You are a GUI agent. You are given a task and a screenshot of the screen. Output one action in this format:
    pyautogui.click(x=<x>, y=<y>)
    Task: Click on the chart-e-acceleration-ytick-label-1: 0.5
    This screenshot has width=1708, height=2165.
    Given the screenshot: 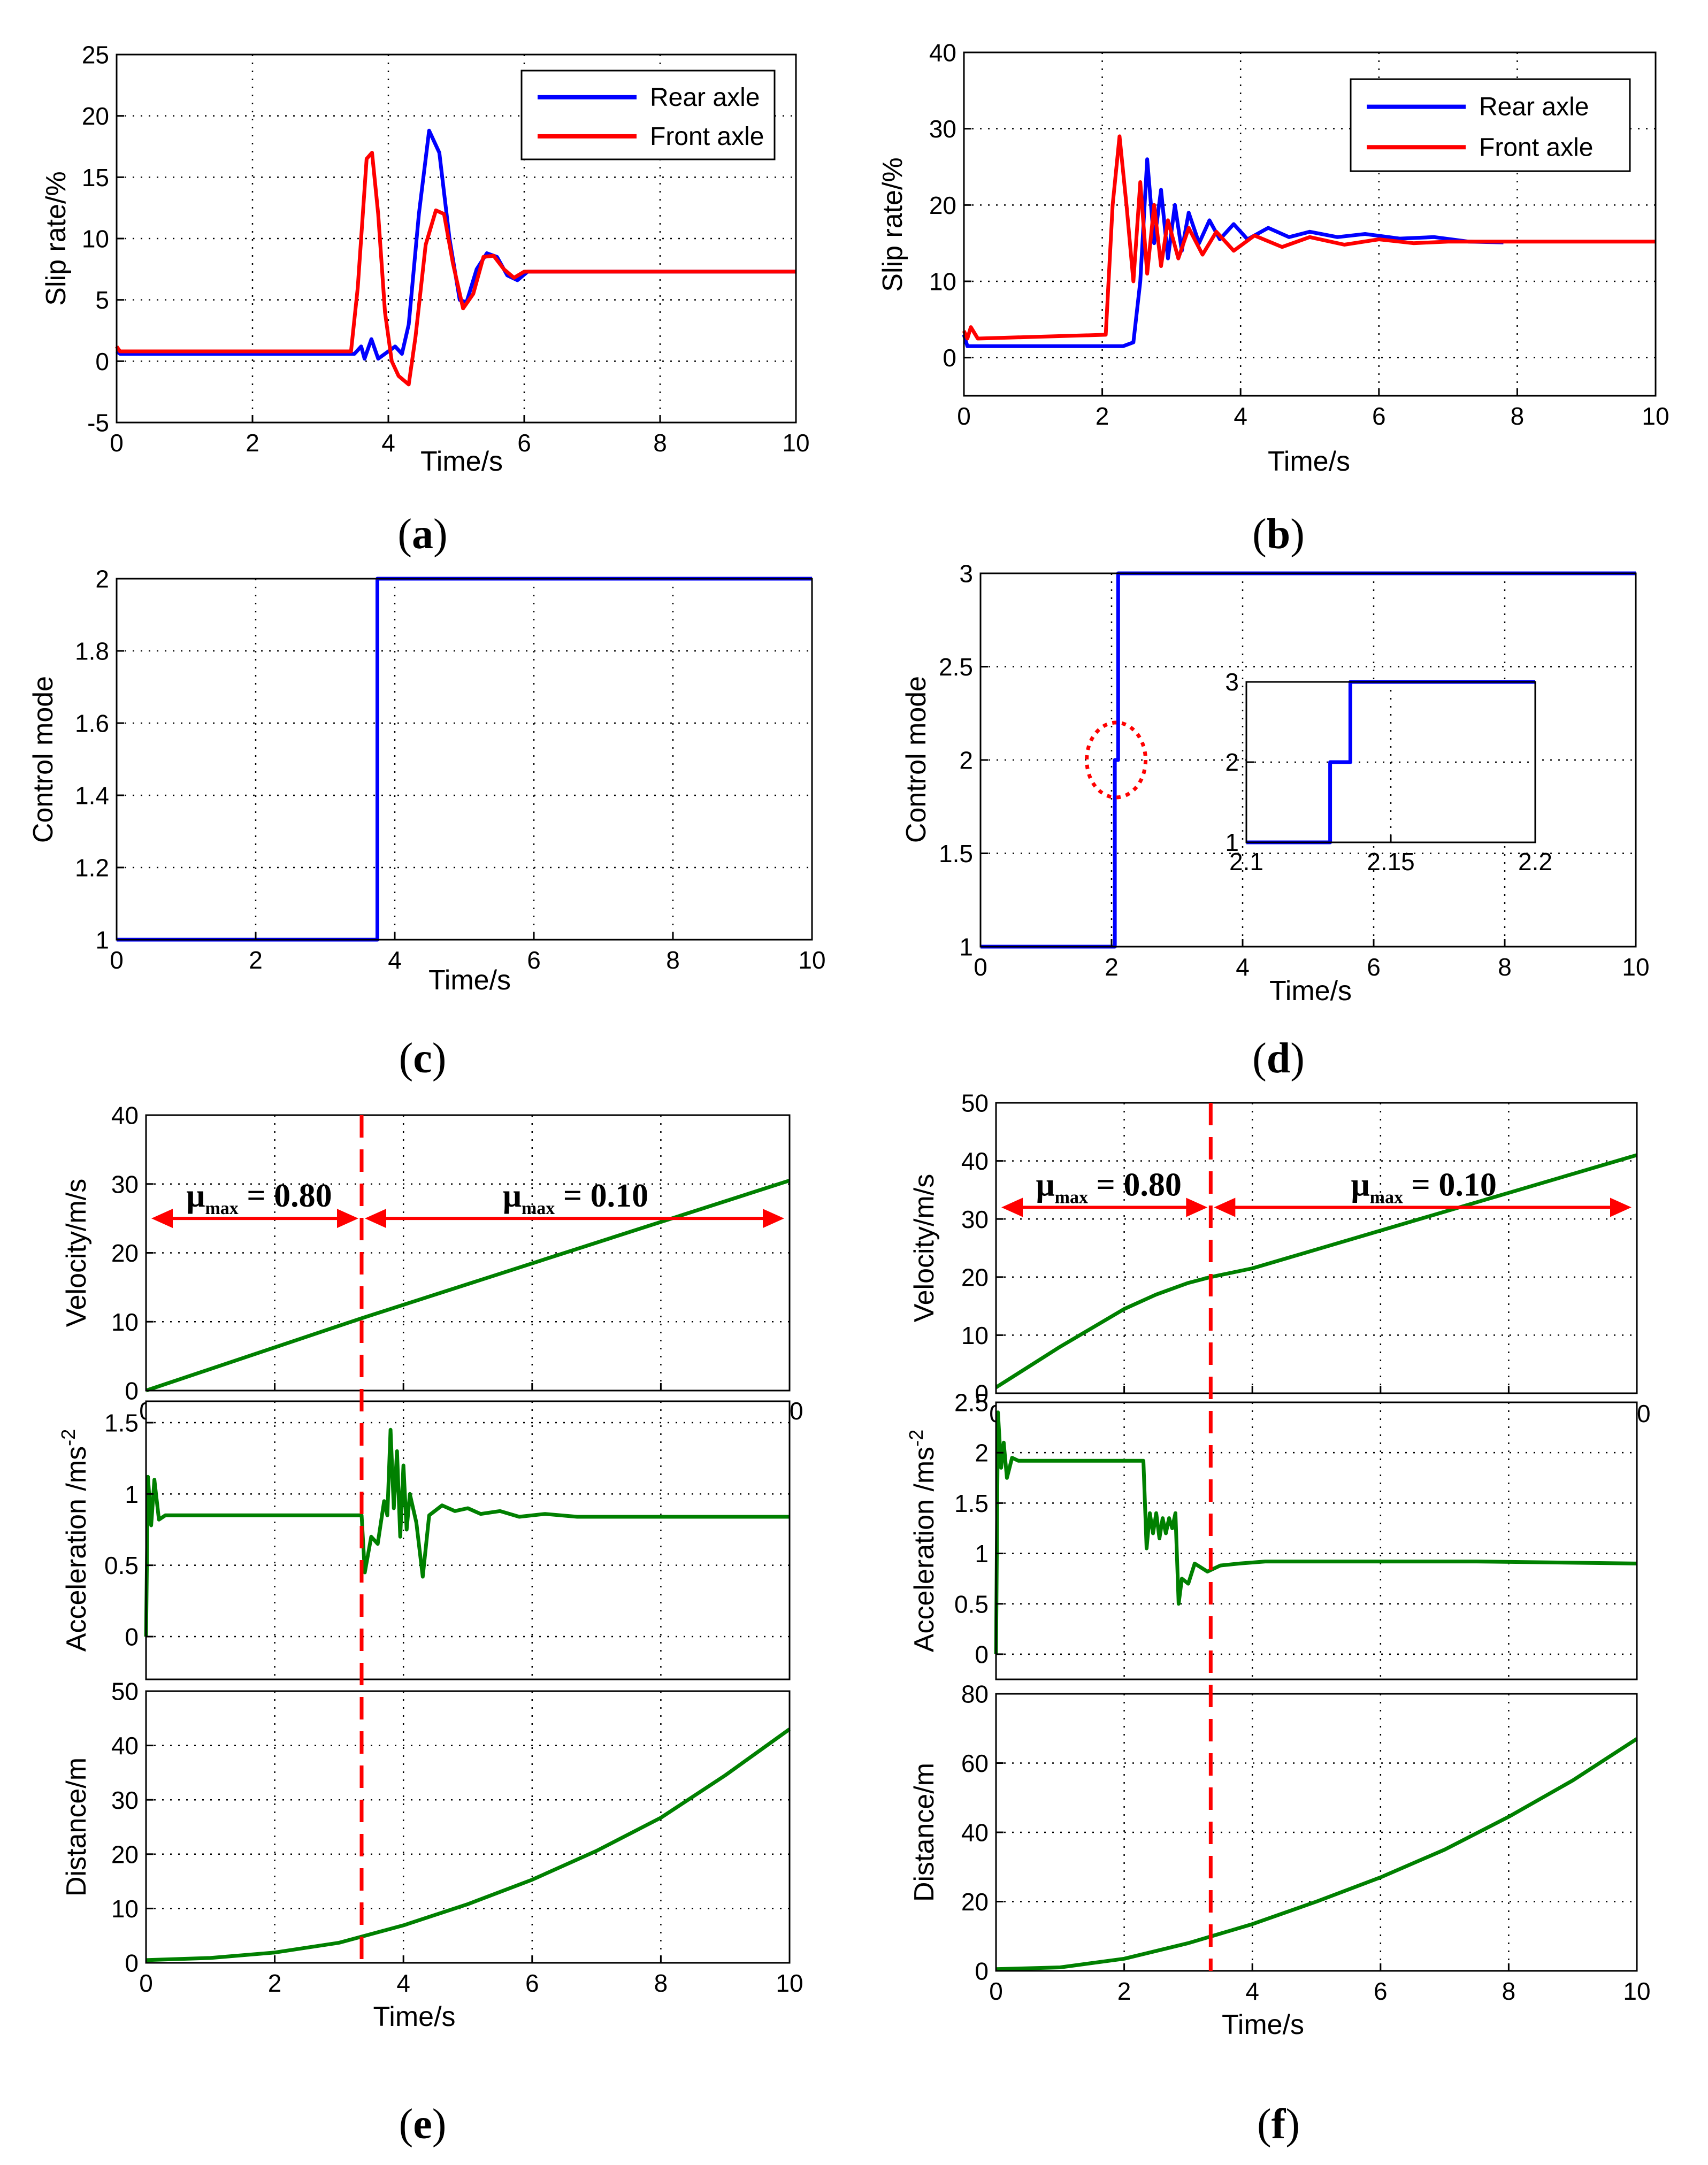 What is the action you would take?
    pyautogui.click(x=121, y=1566)
    